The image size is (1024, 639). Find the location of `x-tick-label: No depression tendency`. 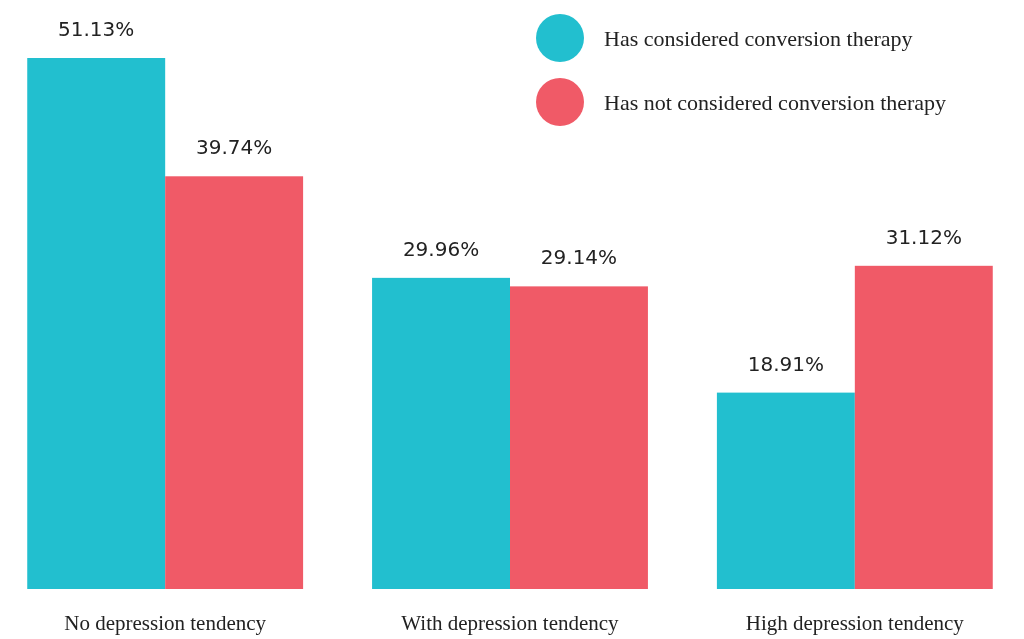

x-tick-label: No depression tendency is located at coordinates (165, 623).